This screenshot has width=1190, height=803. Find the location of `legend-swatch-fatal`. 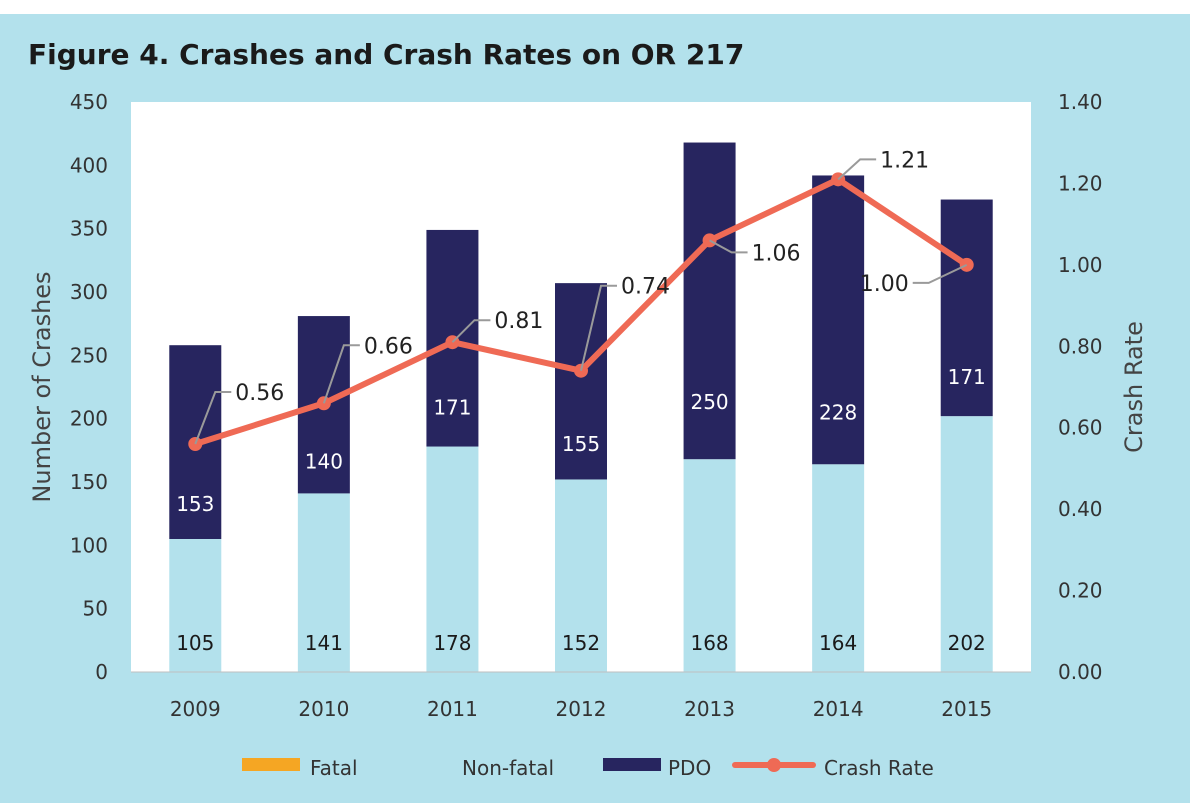

legend-swatch-fatal is located at coordinates (271, 764).